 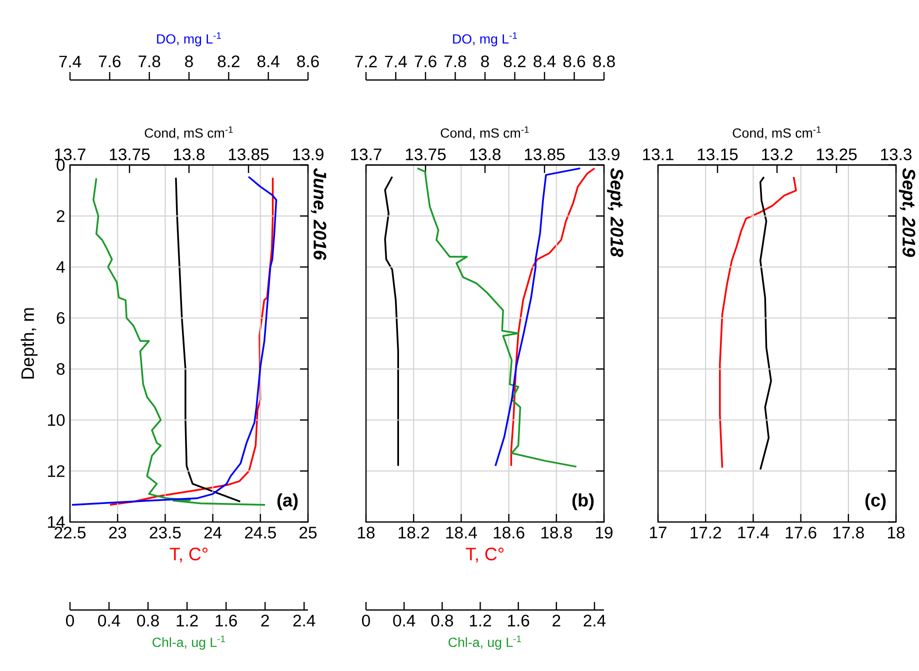 I want to click on x-tick-label: 17.6, so click(x=801, y=532).